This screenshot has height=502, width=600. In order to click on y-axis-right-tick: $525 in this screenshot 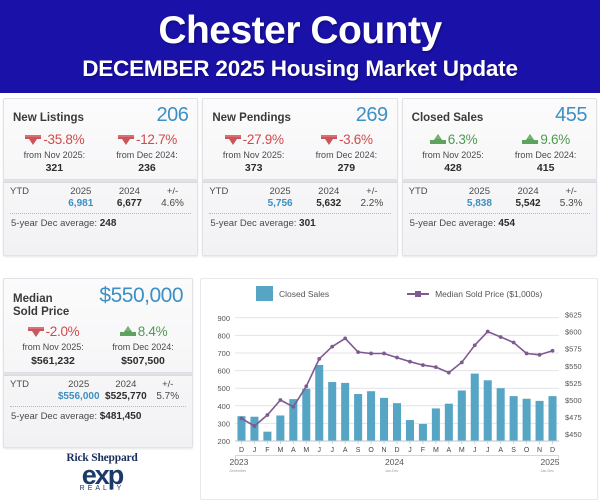, I will do `click(573, 383)`.